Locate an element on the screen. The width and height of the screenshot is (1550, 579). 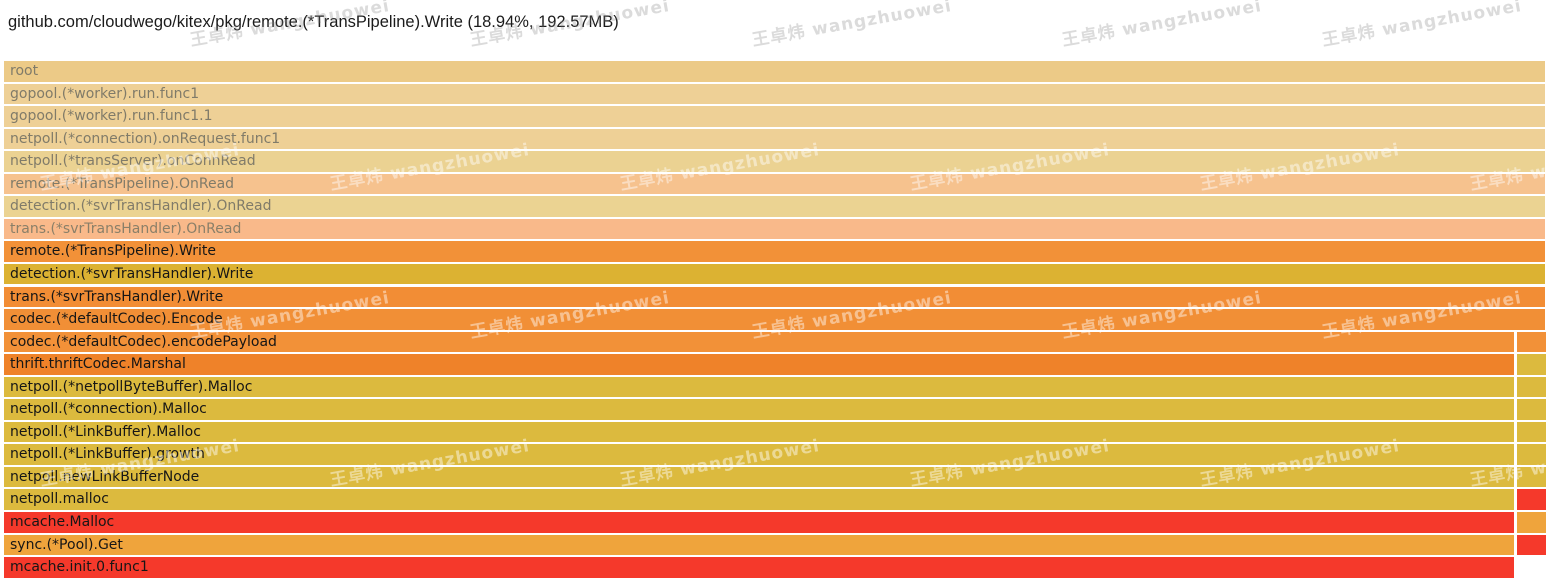
frame-bar: netpoll.newLinkBufferNode is located at coordinates (759, 477).